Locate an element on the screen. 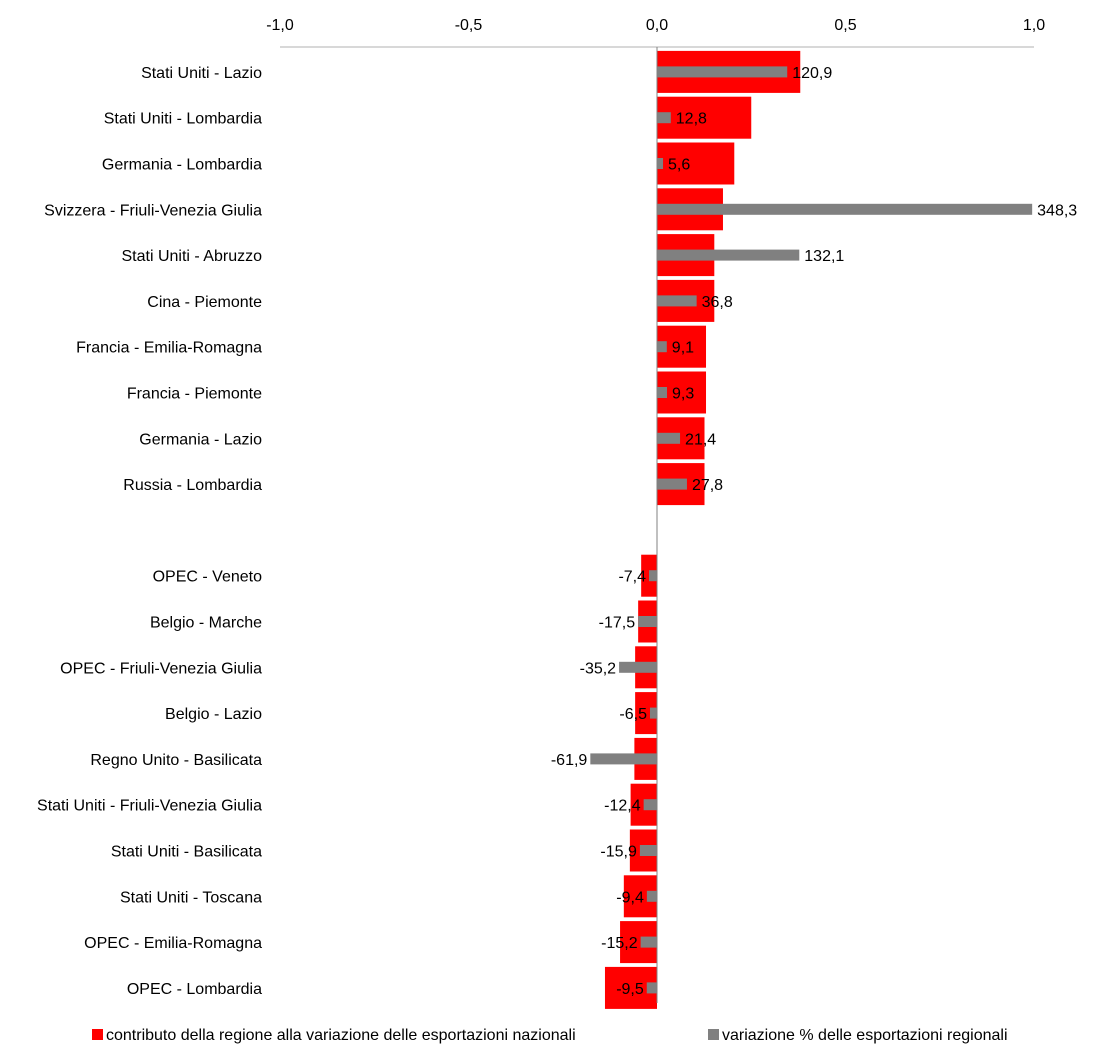  category-label: OPEC - Friuli-Venezia Giulia is located at coordinates (161, 668).